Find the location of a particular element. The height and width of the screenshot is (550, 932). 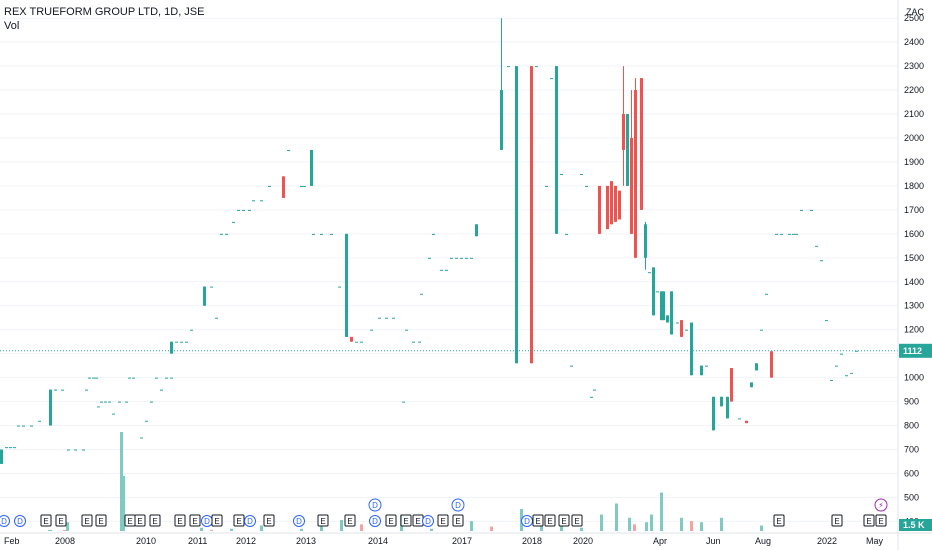

split-marker-icon: ⚡ is located at coordinates (881, 505).